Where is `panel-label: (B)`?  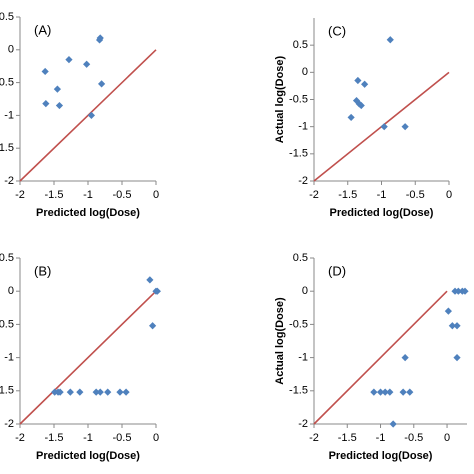
panel-label: (B) is located at coordinates (42, 270).